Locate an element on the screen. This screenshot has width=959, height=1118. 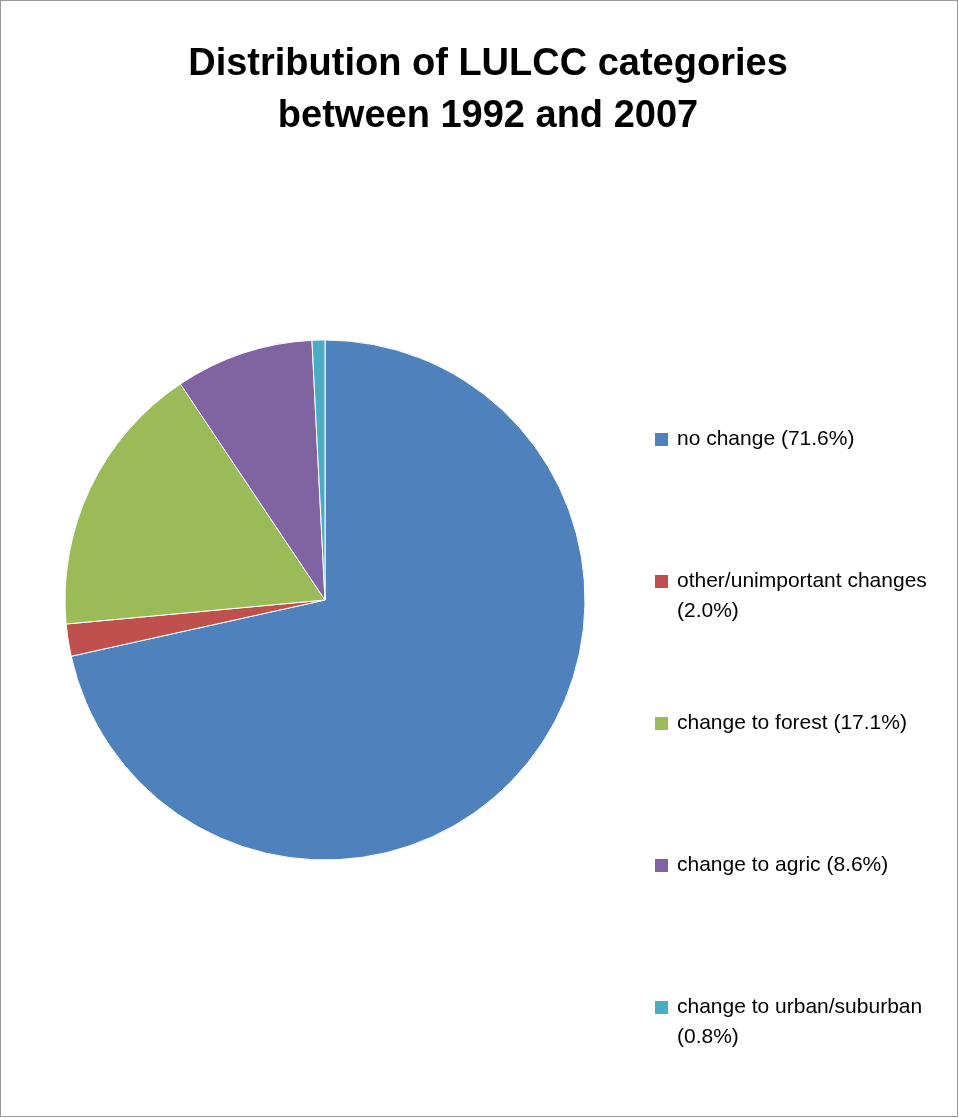
legend-label: change to forest (17.1%) is located at coordinates (792, 721).